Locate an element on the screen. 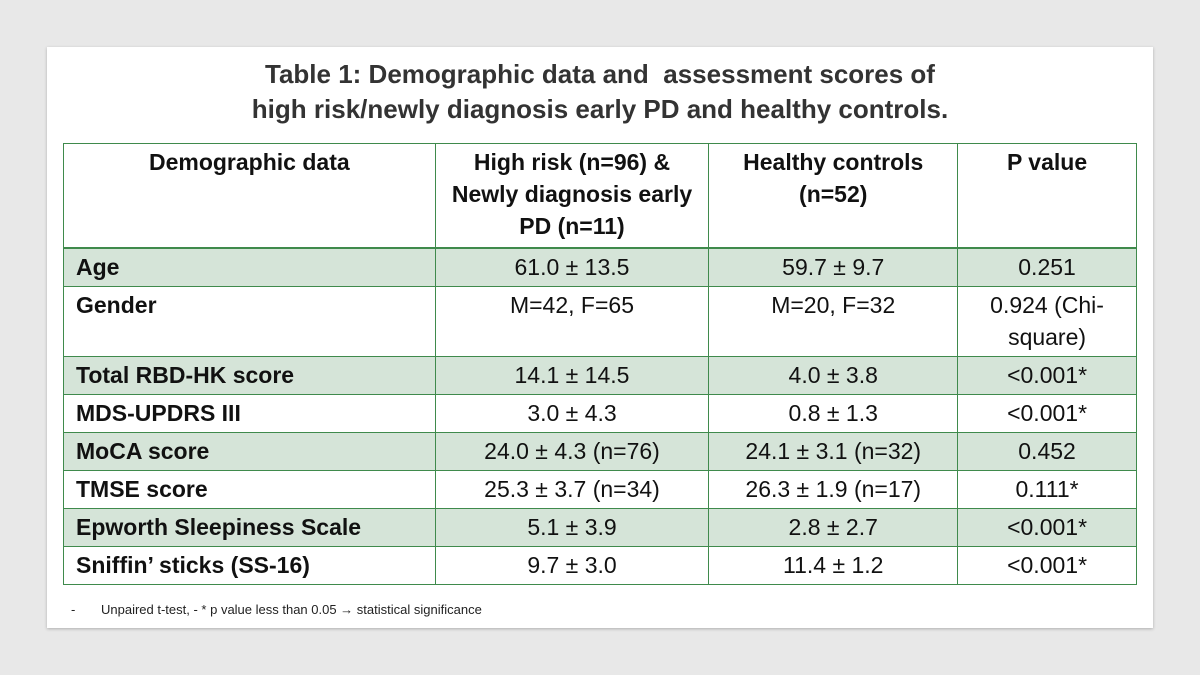 The width and height of the screenshot is (1200, 675). table-cell: 24.1 ± 3.1 (n=32) is located at coordinates (833, 451).